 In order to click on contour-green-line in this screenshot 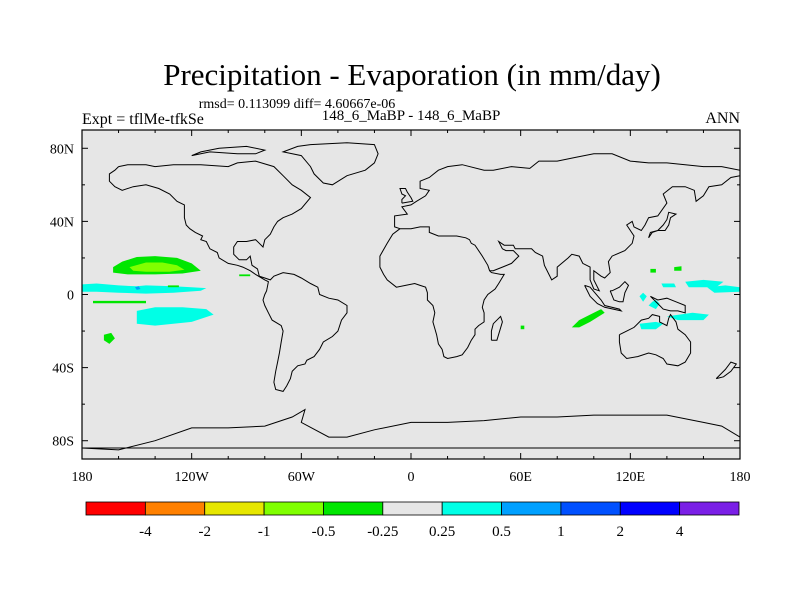, I will do `click(119, 302)`.